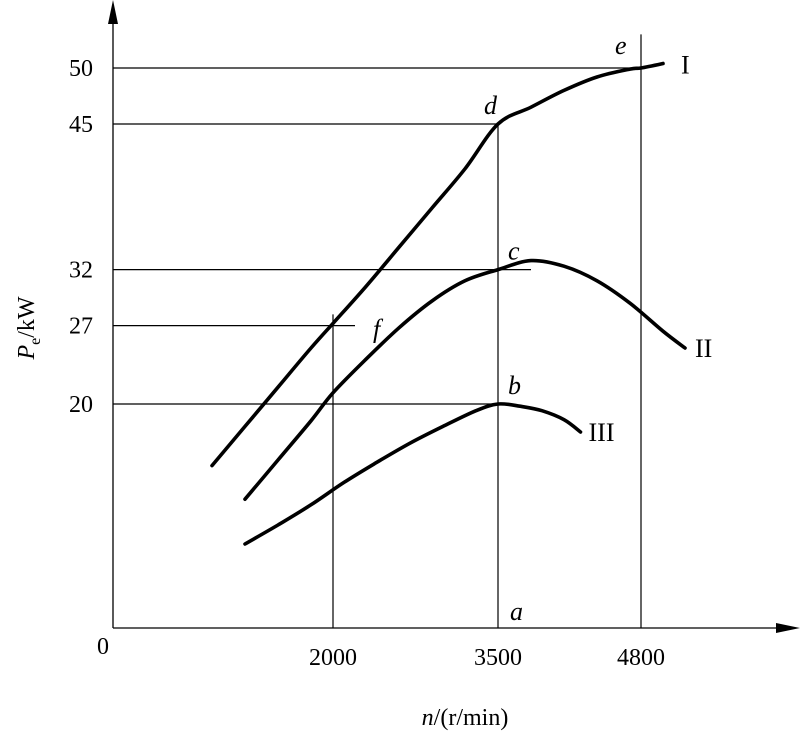  What do you see at coordinates (498, 658) in the screenshot?
I see `x-tick-label: 3500` at bounding box center [498, 658].